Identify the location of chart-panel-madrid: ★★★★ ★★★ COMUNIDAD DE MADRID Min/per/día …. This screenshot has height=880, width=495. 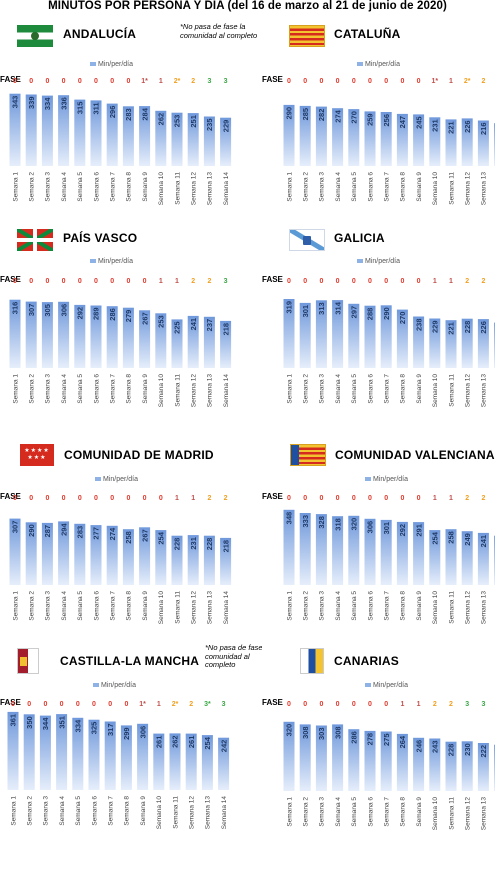
(131, 539).